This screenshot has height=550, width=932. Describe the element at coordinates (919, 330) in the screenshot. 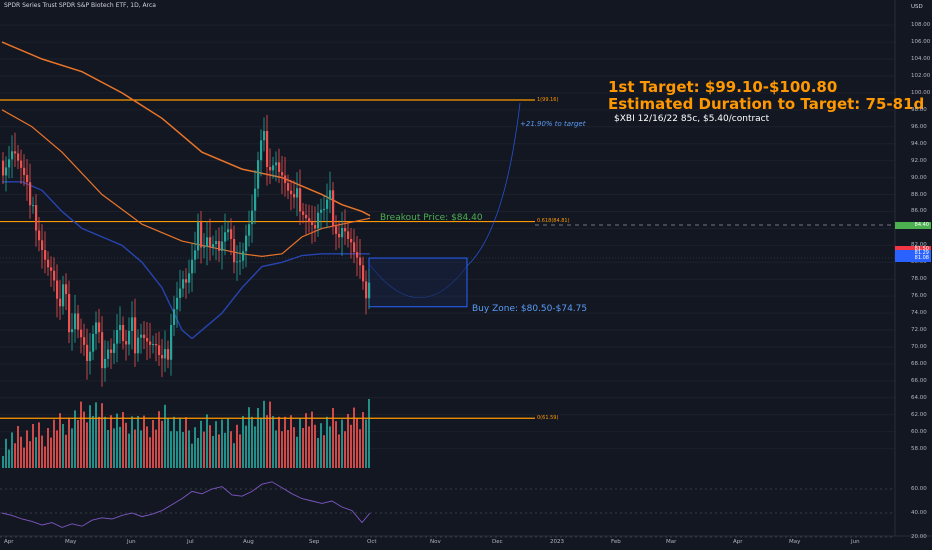

I see `price-tick: 72.00` at that location.